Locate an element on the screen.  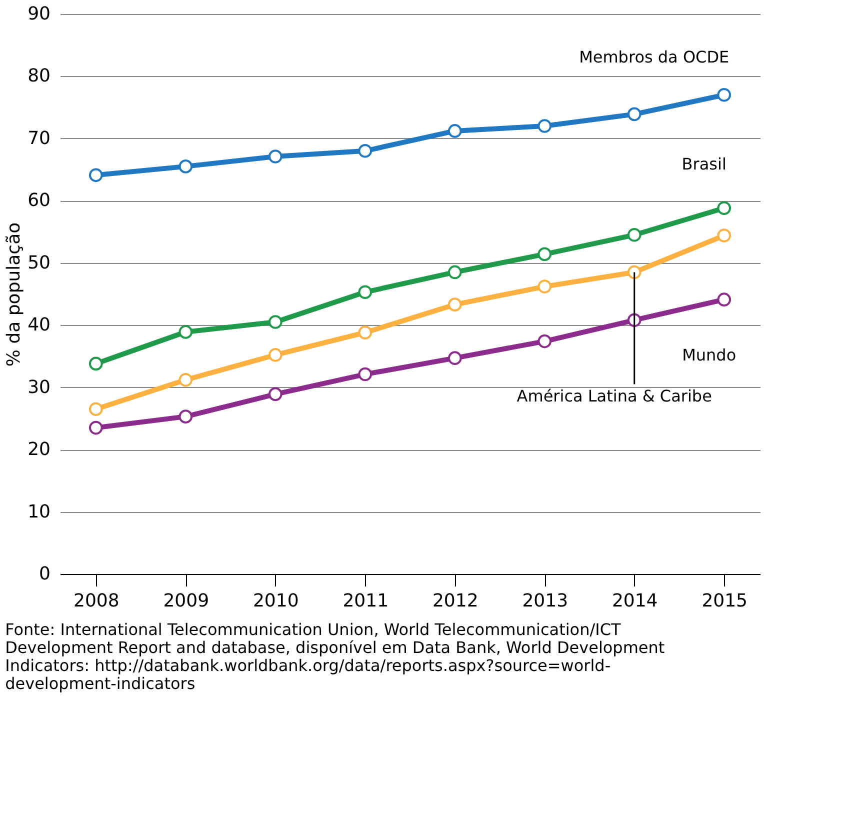
series-label: Brasil is located at coordinates (704, 164).